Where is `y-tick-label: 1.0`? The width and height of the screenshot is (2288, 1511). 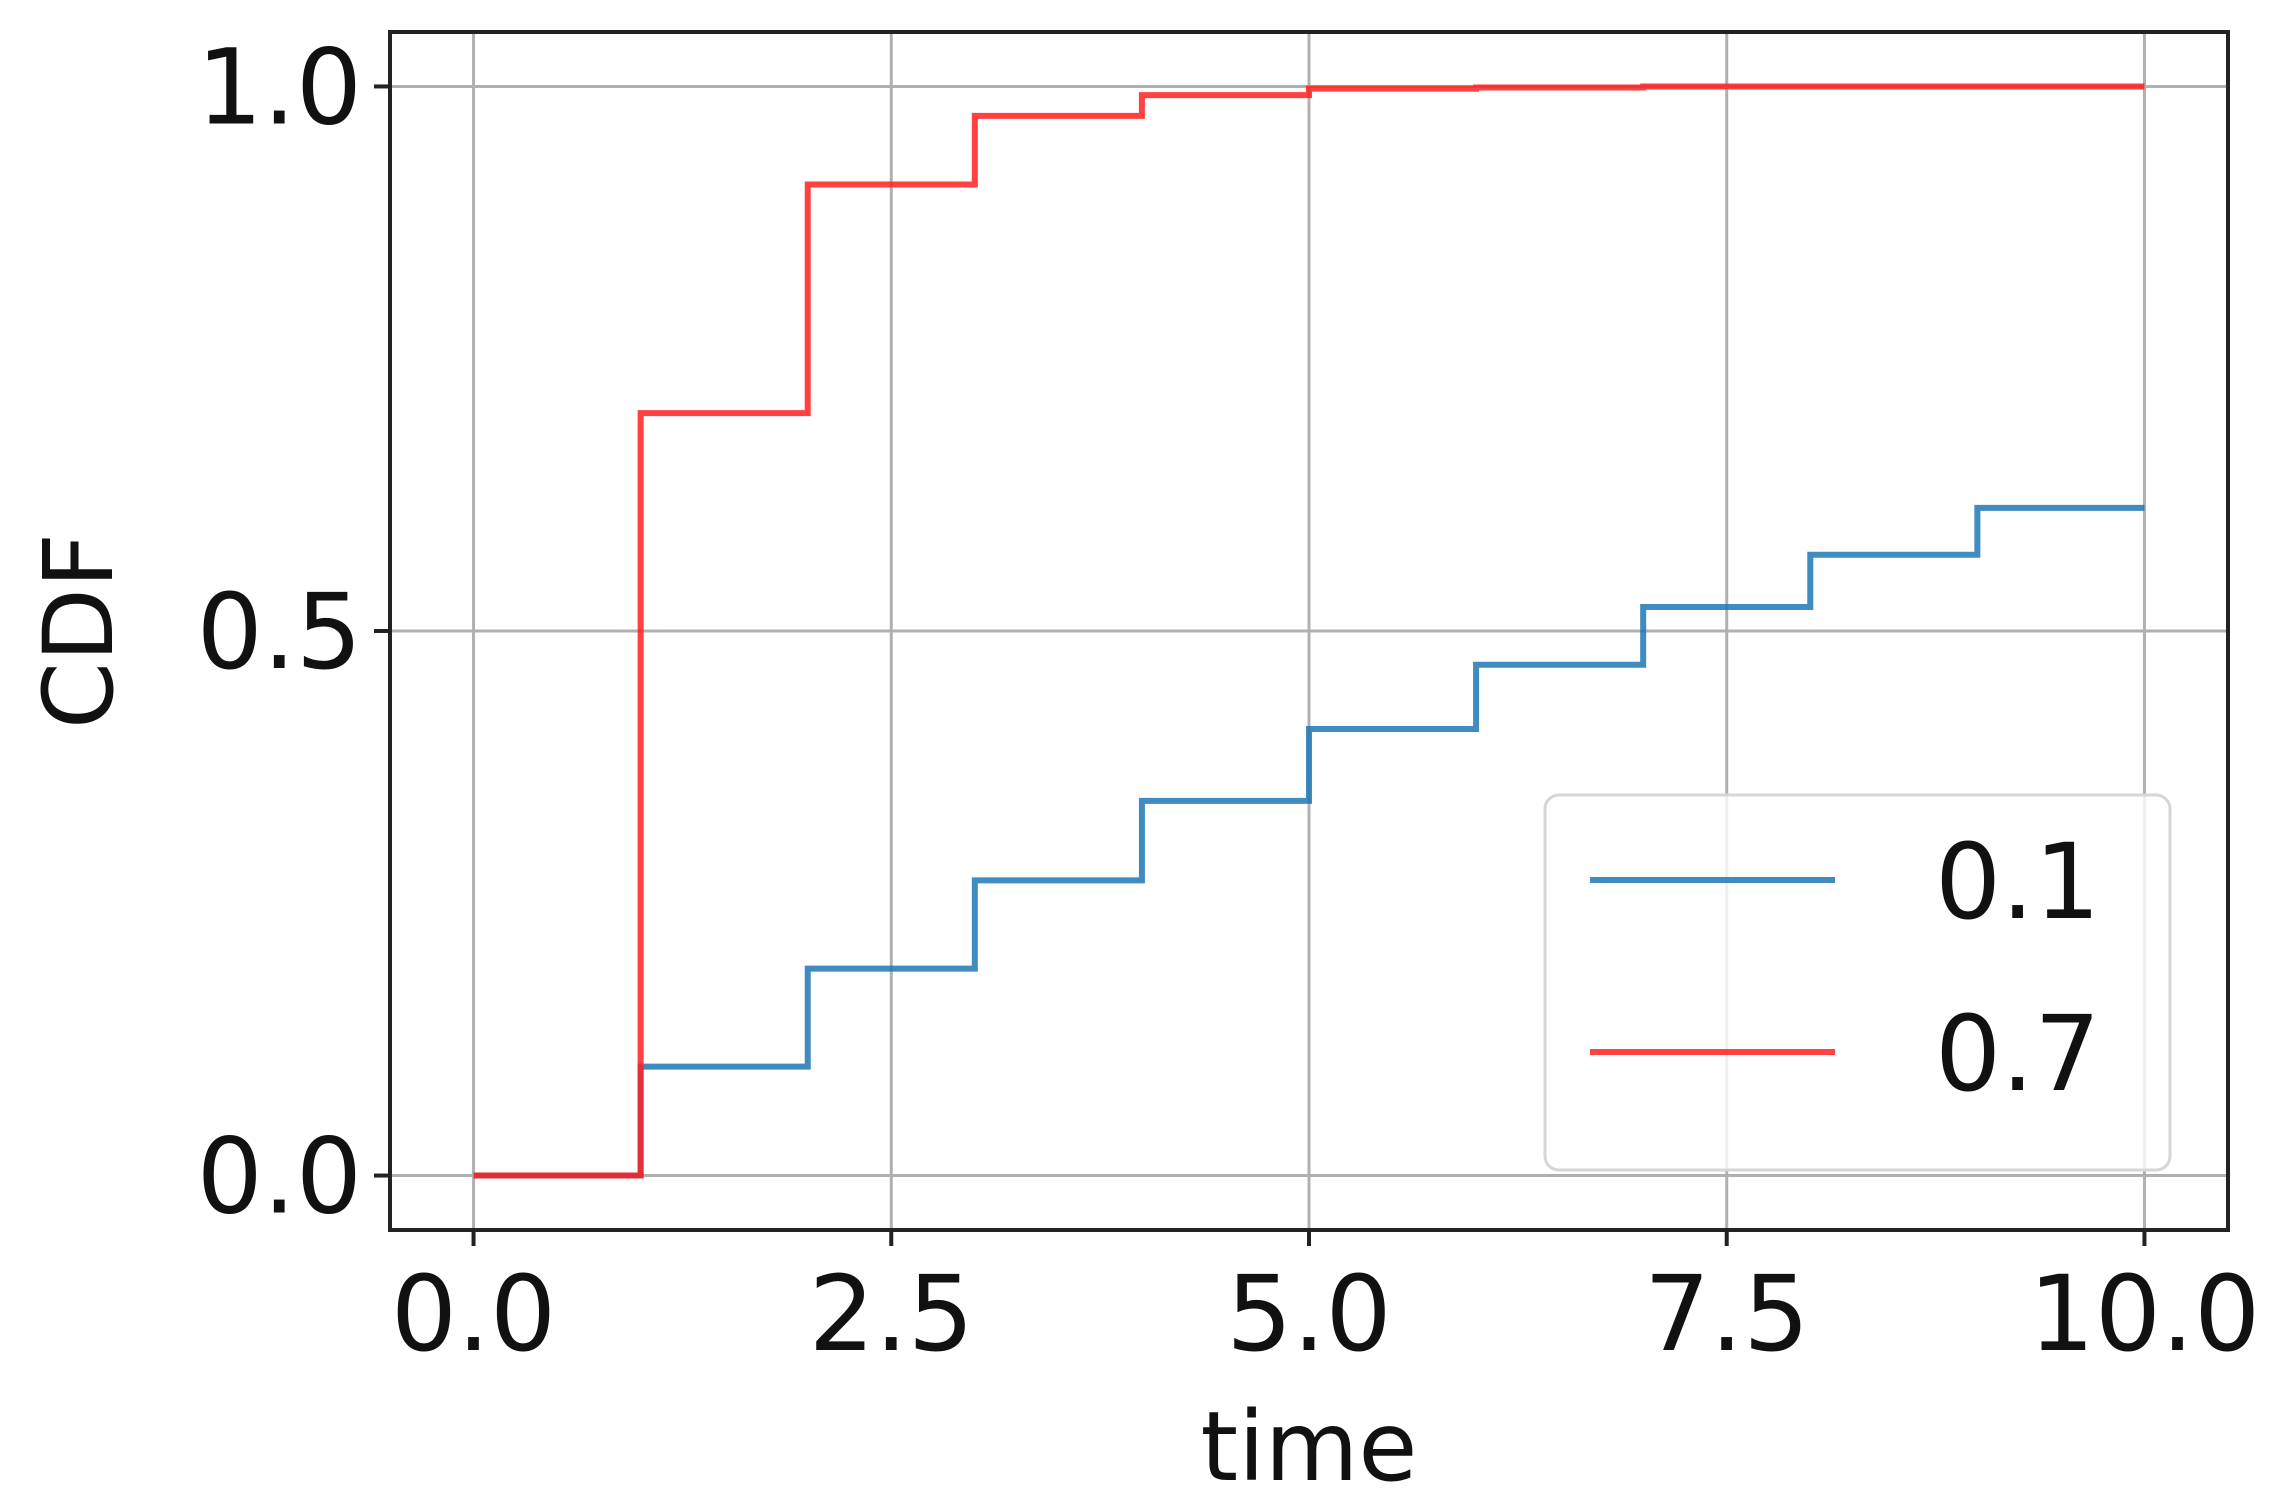 y-tick-label: 1.0 is located at coordinates (279, 87).